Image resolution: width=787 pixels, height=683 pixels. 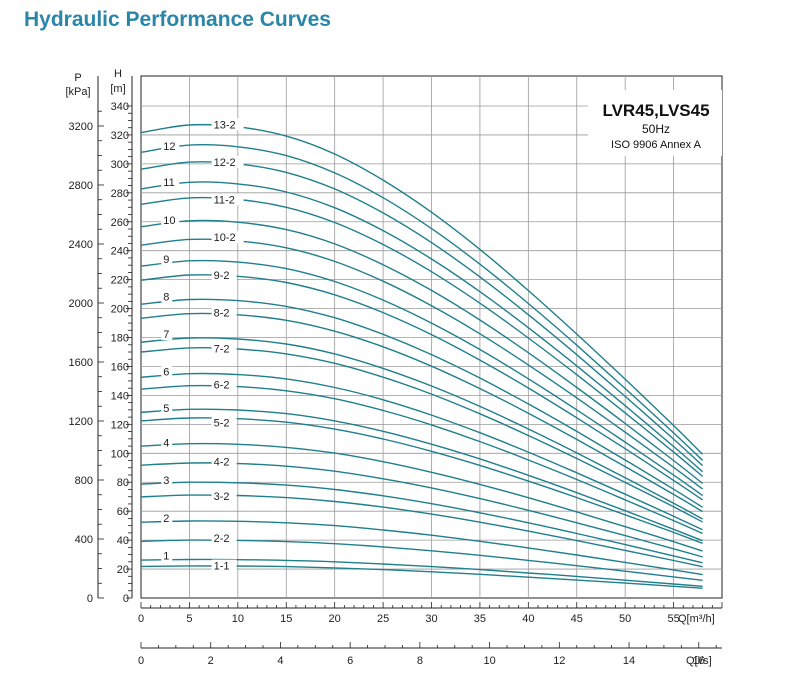 I want to click on curve-label-13-2: 13-2, so click(x=225, y=125).